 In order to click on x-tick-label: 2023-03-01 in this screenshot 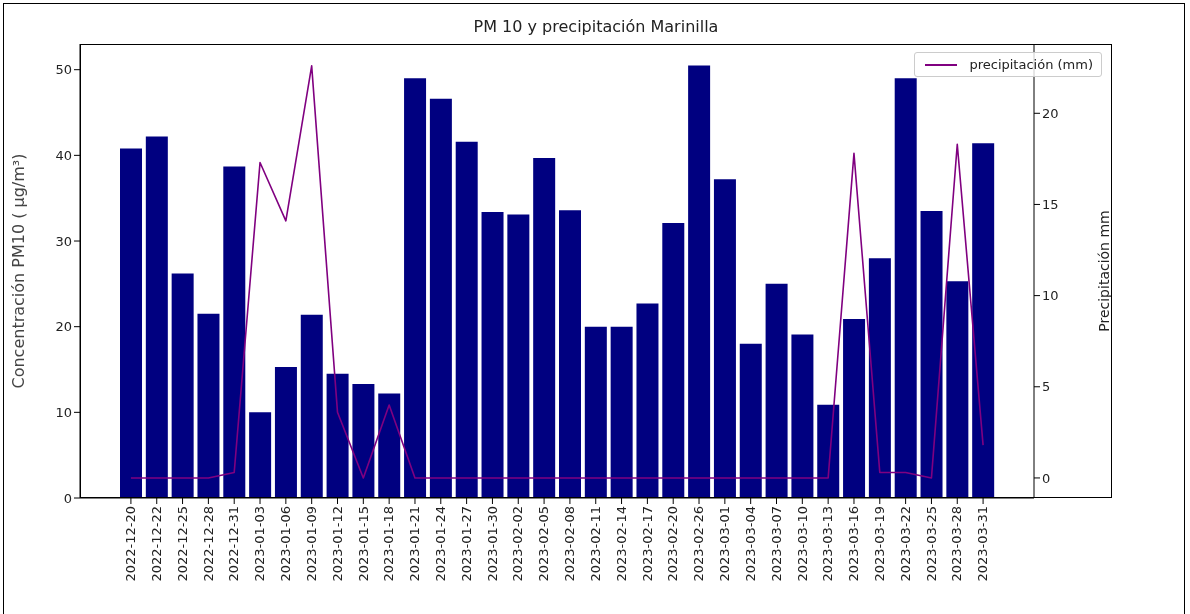, I will do `click(725, 544)`.